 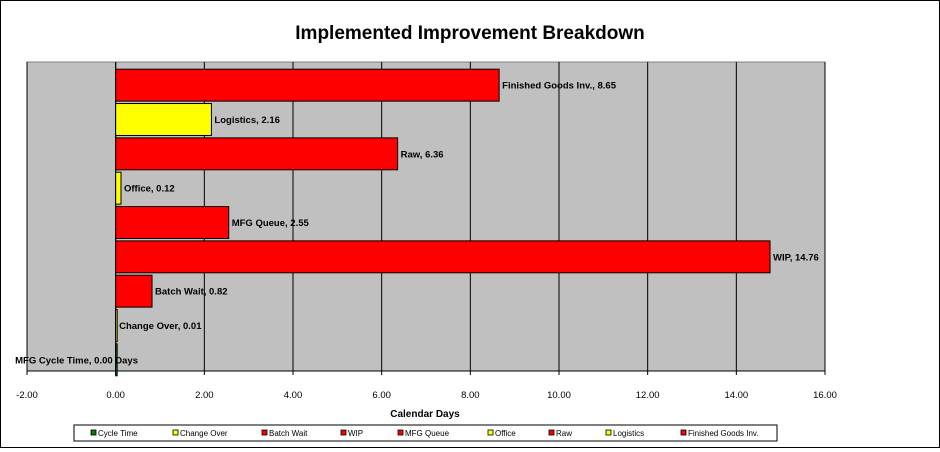 What do you see at coordinates (27, 395) in the screenshot?
I see `x-tick-label: -2.00` at bounding box center [27, 395].